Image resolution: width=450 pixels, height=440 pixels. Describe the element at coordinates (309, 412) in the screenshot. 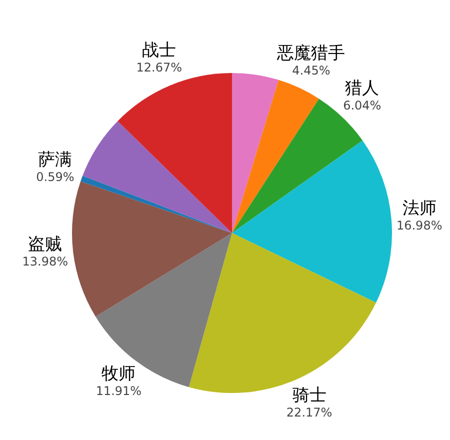

I see `data-label: 22.17%` at that location.